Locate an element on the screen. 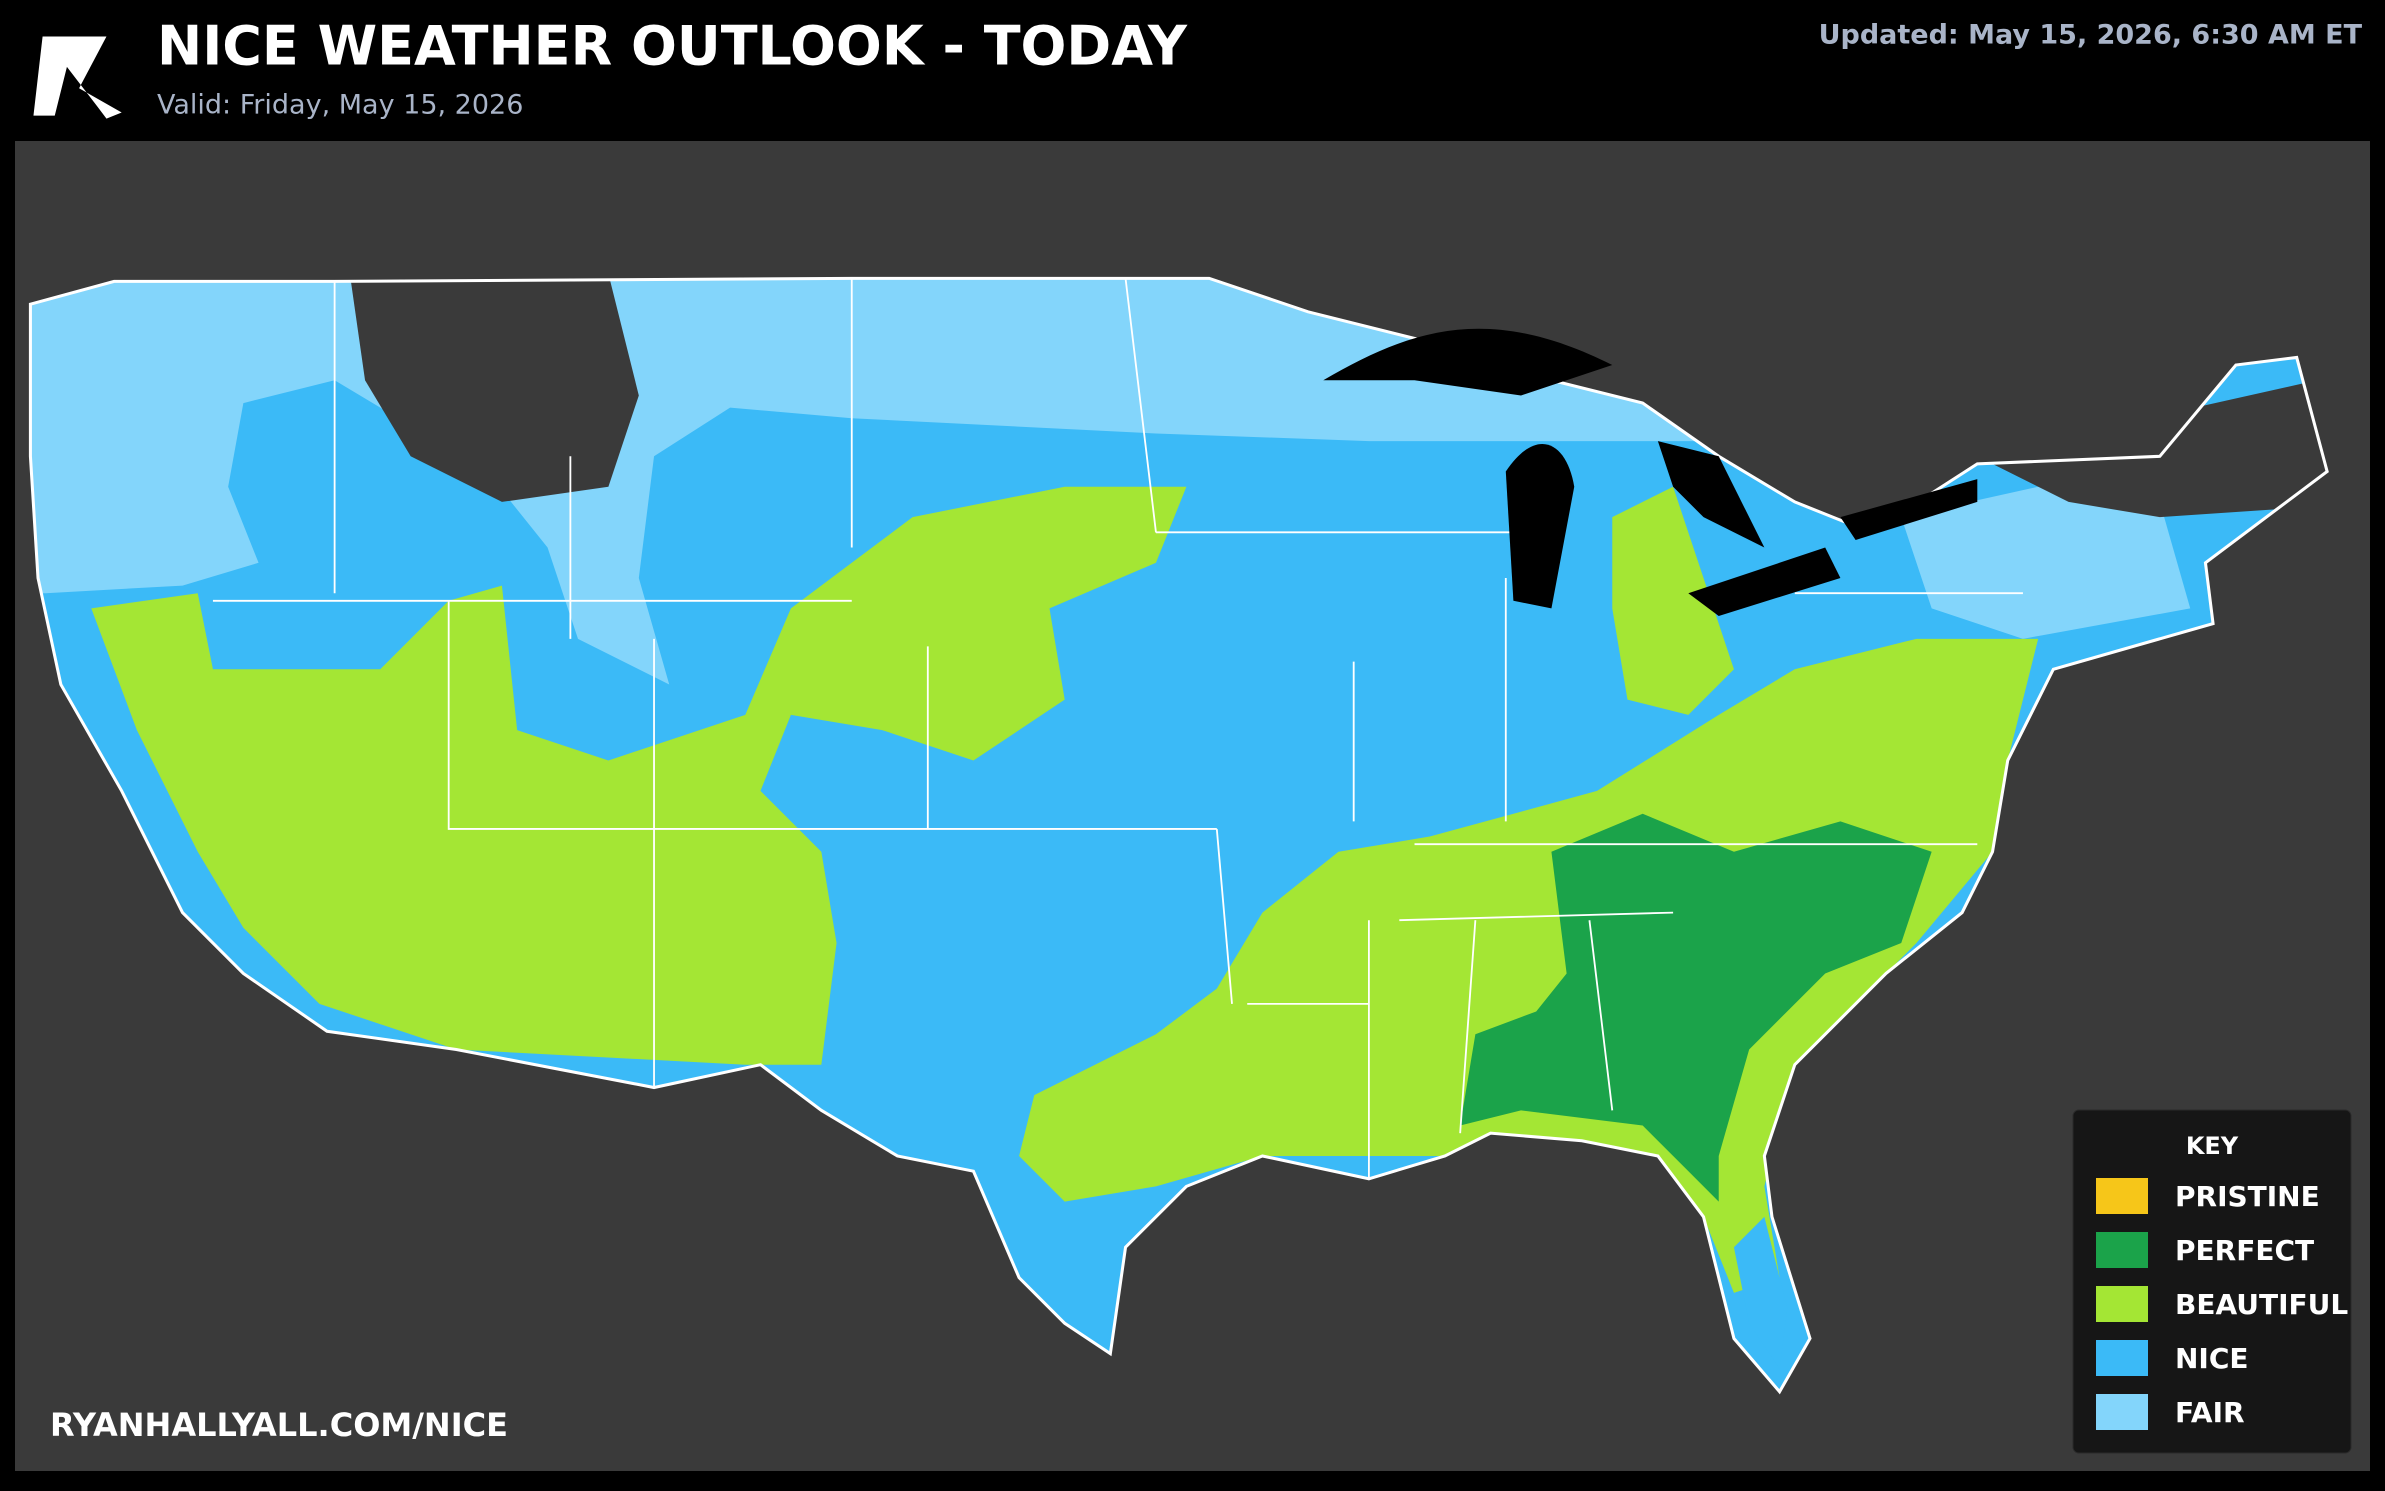 The image size is (2385, 1491). nice-area is located at coordinates (1760, 1292).